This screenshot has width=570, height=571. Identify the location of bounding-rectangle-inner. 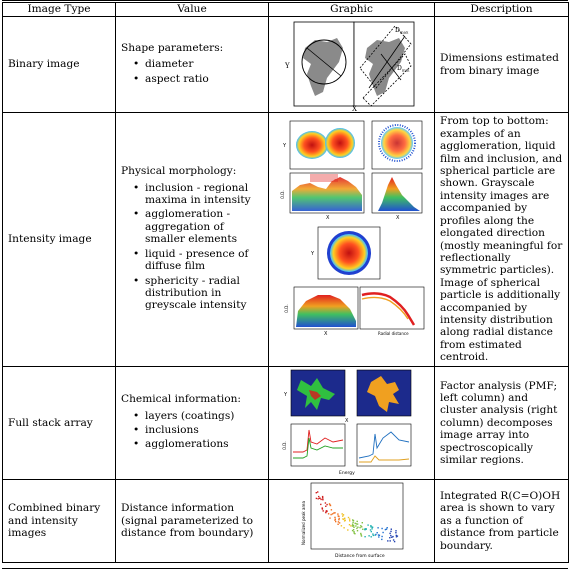
(386, 79).